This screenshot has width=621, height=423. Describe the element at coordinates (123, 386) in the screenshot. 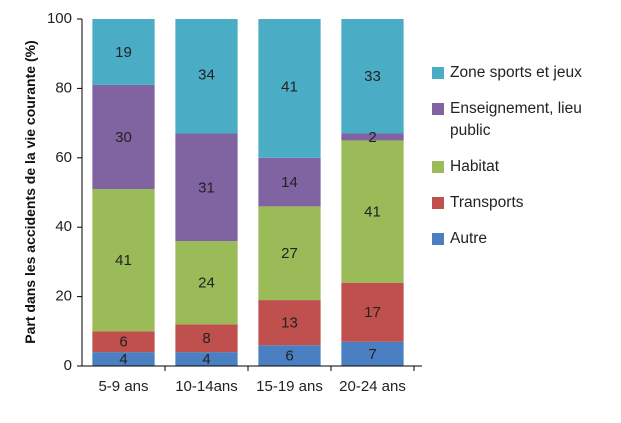

I see `x-tick-label: 5-9 ans` at that location.